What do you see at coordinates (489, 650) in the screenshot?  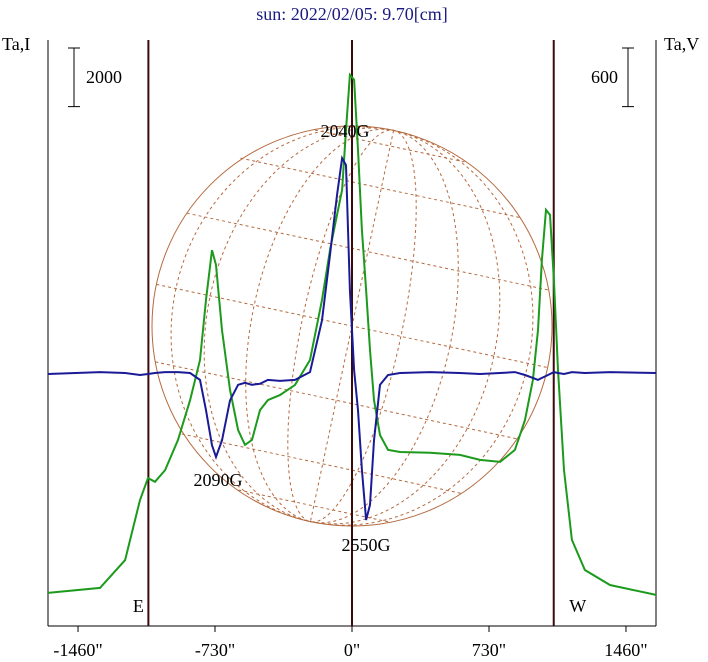 I see `x-tick-label: 730"` at bounding box center [489, 650].